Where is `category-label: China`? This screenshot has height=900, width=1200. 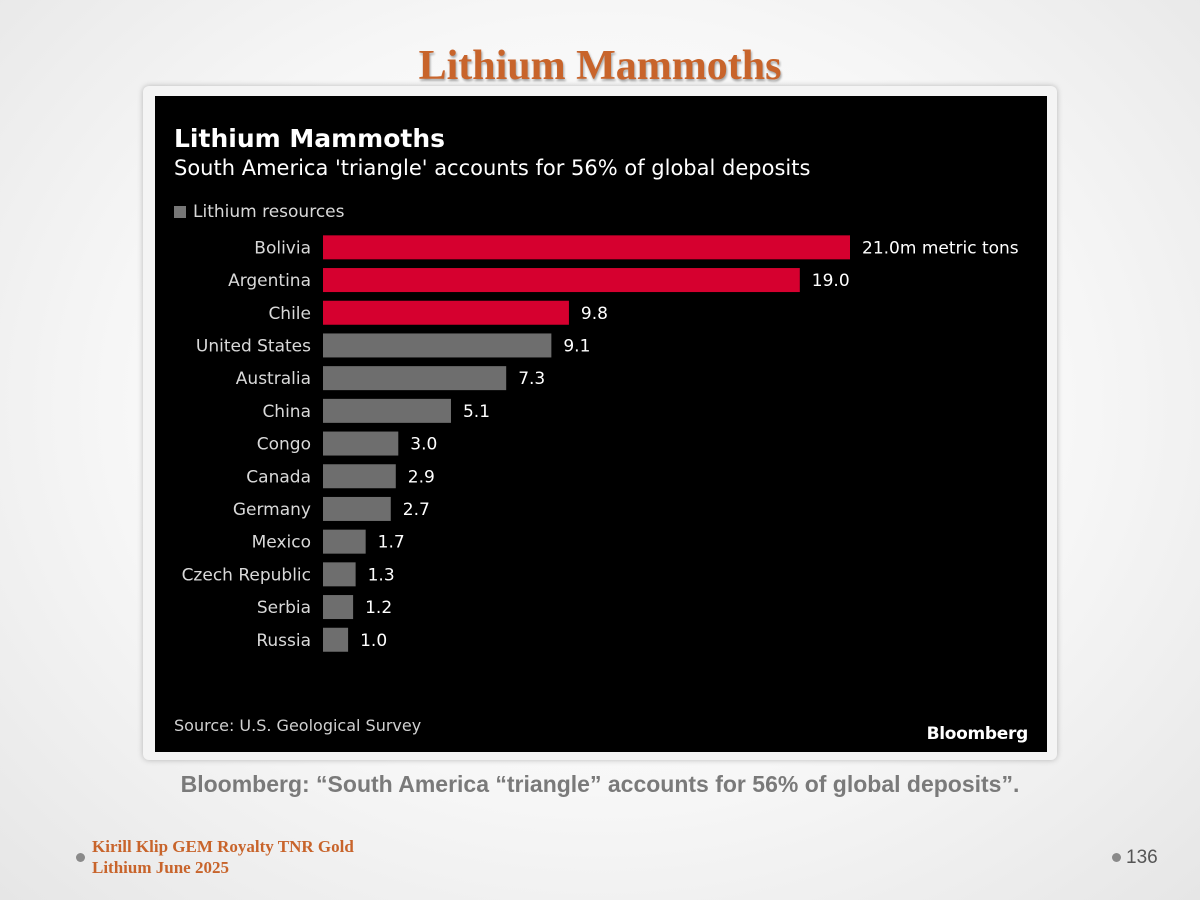 category-label: China is located at coordinates (286, 412).